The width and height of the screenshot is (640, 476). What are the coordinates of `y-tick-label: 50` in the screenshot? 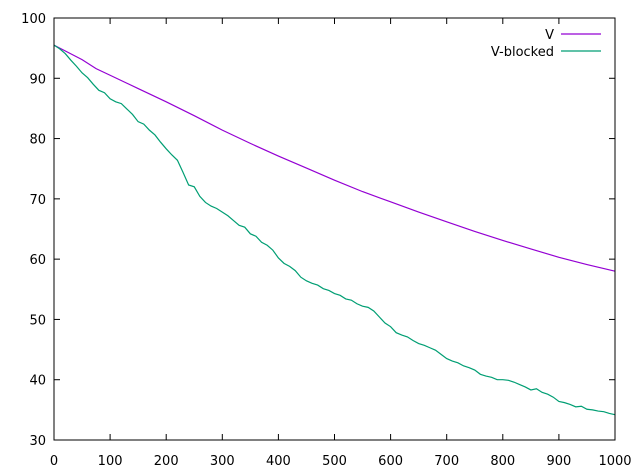 It's located at (37, 320).